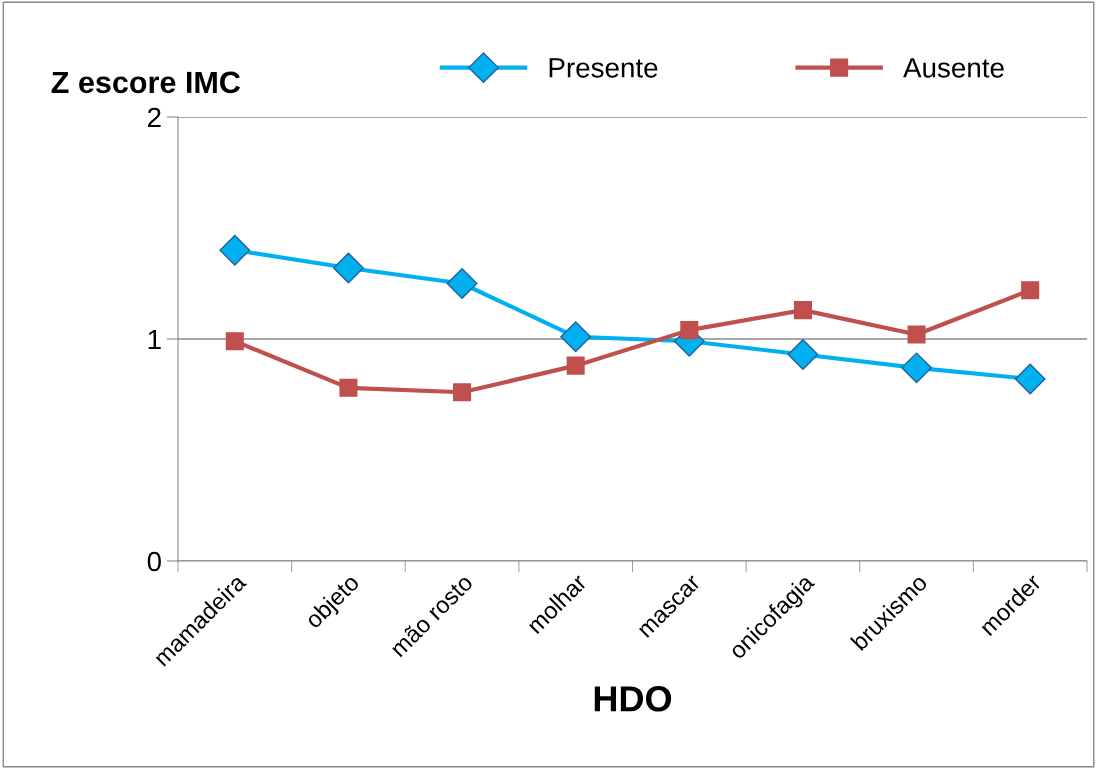 Image resolution: width=1097 pixels, height=769 pixels. Describe the element at coordinates (603, 68) in the screenshot. I see `legend-label: Presente` at that location.